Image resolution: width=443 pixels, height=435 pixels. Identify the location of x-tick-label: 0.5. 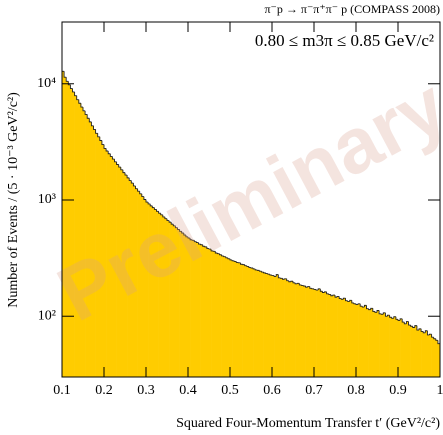
(230, 390).